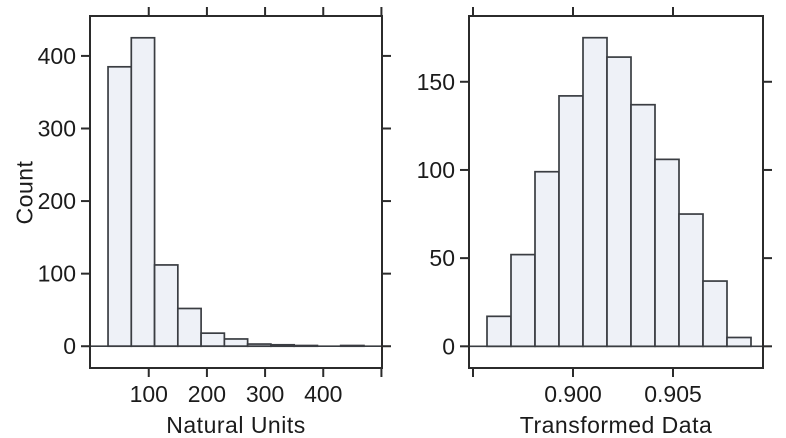  I want to click on y-tick-label: 400, so click(57, 56).